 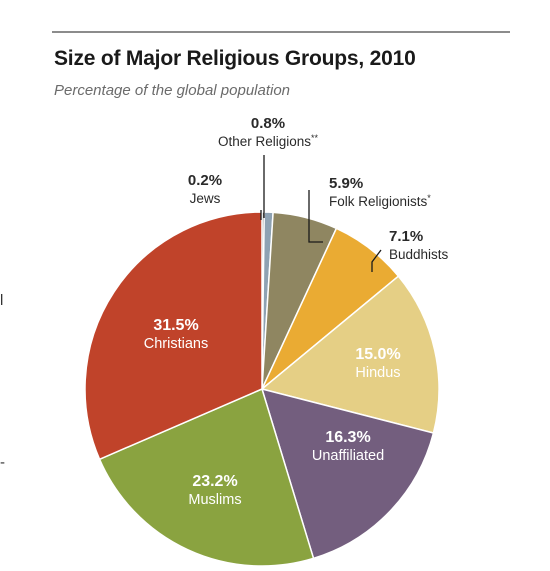 I want to click on chart-title: Size of Major Religious Groups, 2010, so click(x=235, y=58).